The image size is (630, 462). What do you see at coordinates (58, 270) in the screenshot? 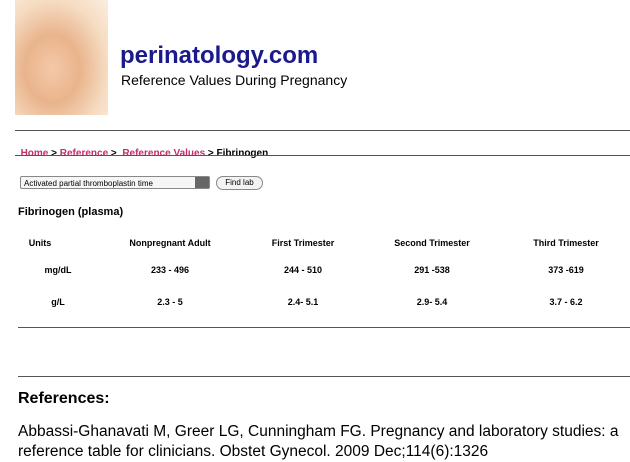
I see `table-cell: mg/dL` at bounding box center [58, 270].